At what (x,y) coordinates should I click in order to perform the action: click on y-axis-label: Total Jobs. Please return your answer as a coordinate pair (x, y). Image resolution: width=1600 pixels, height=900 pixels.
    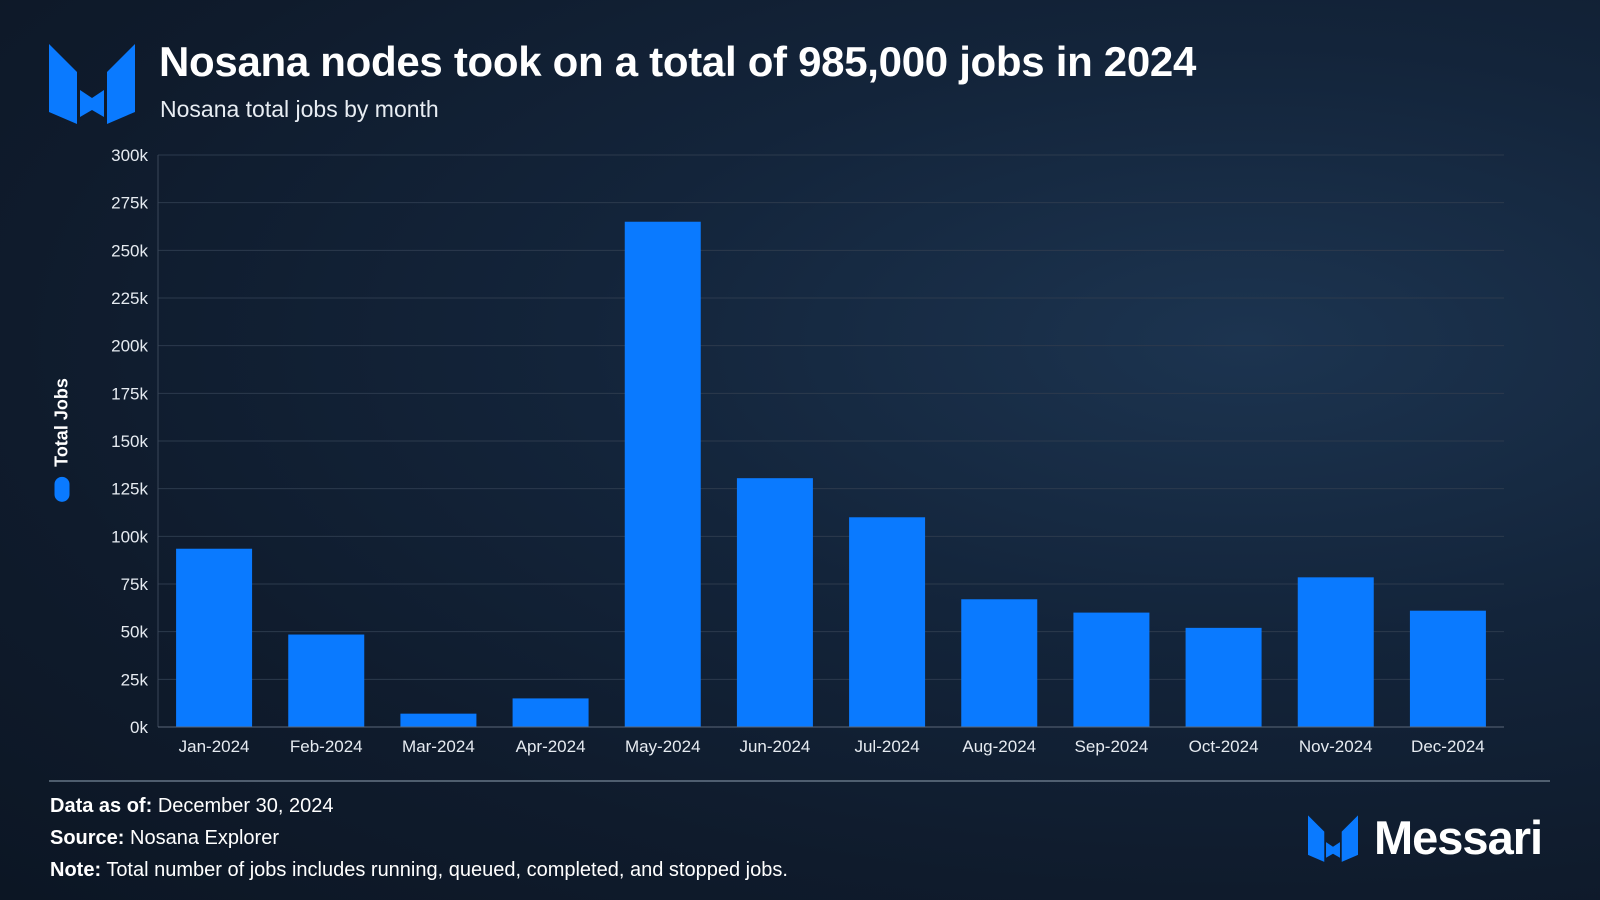
    Looking at the image, I should click on (61, 422).